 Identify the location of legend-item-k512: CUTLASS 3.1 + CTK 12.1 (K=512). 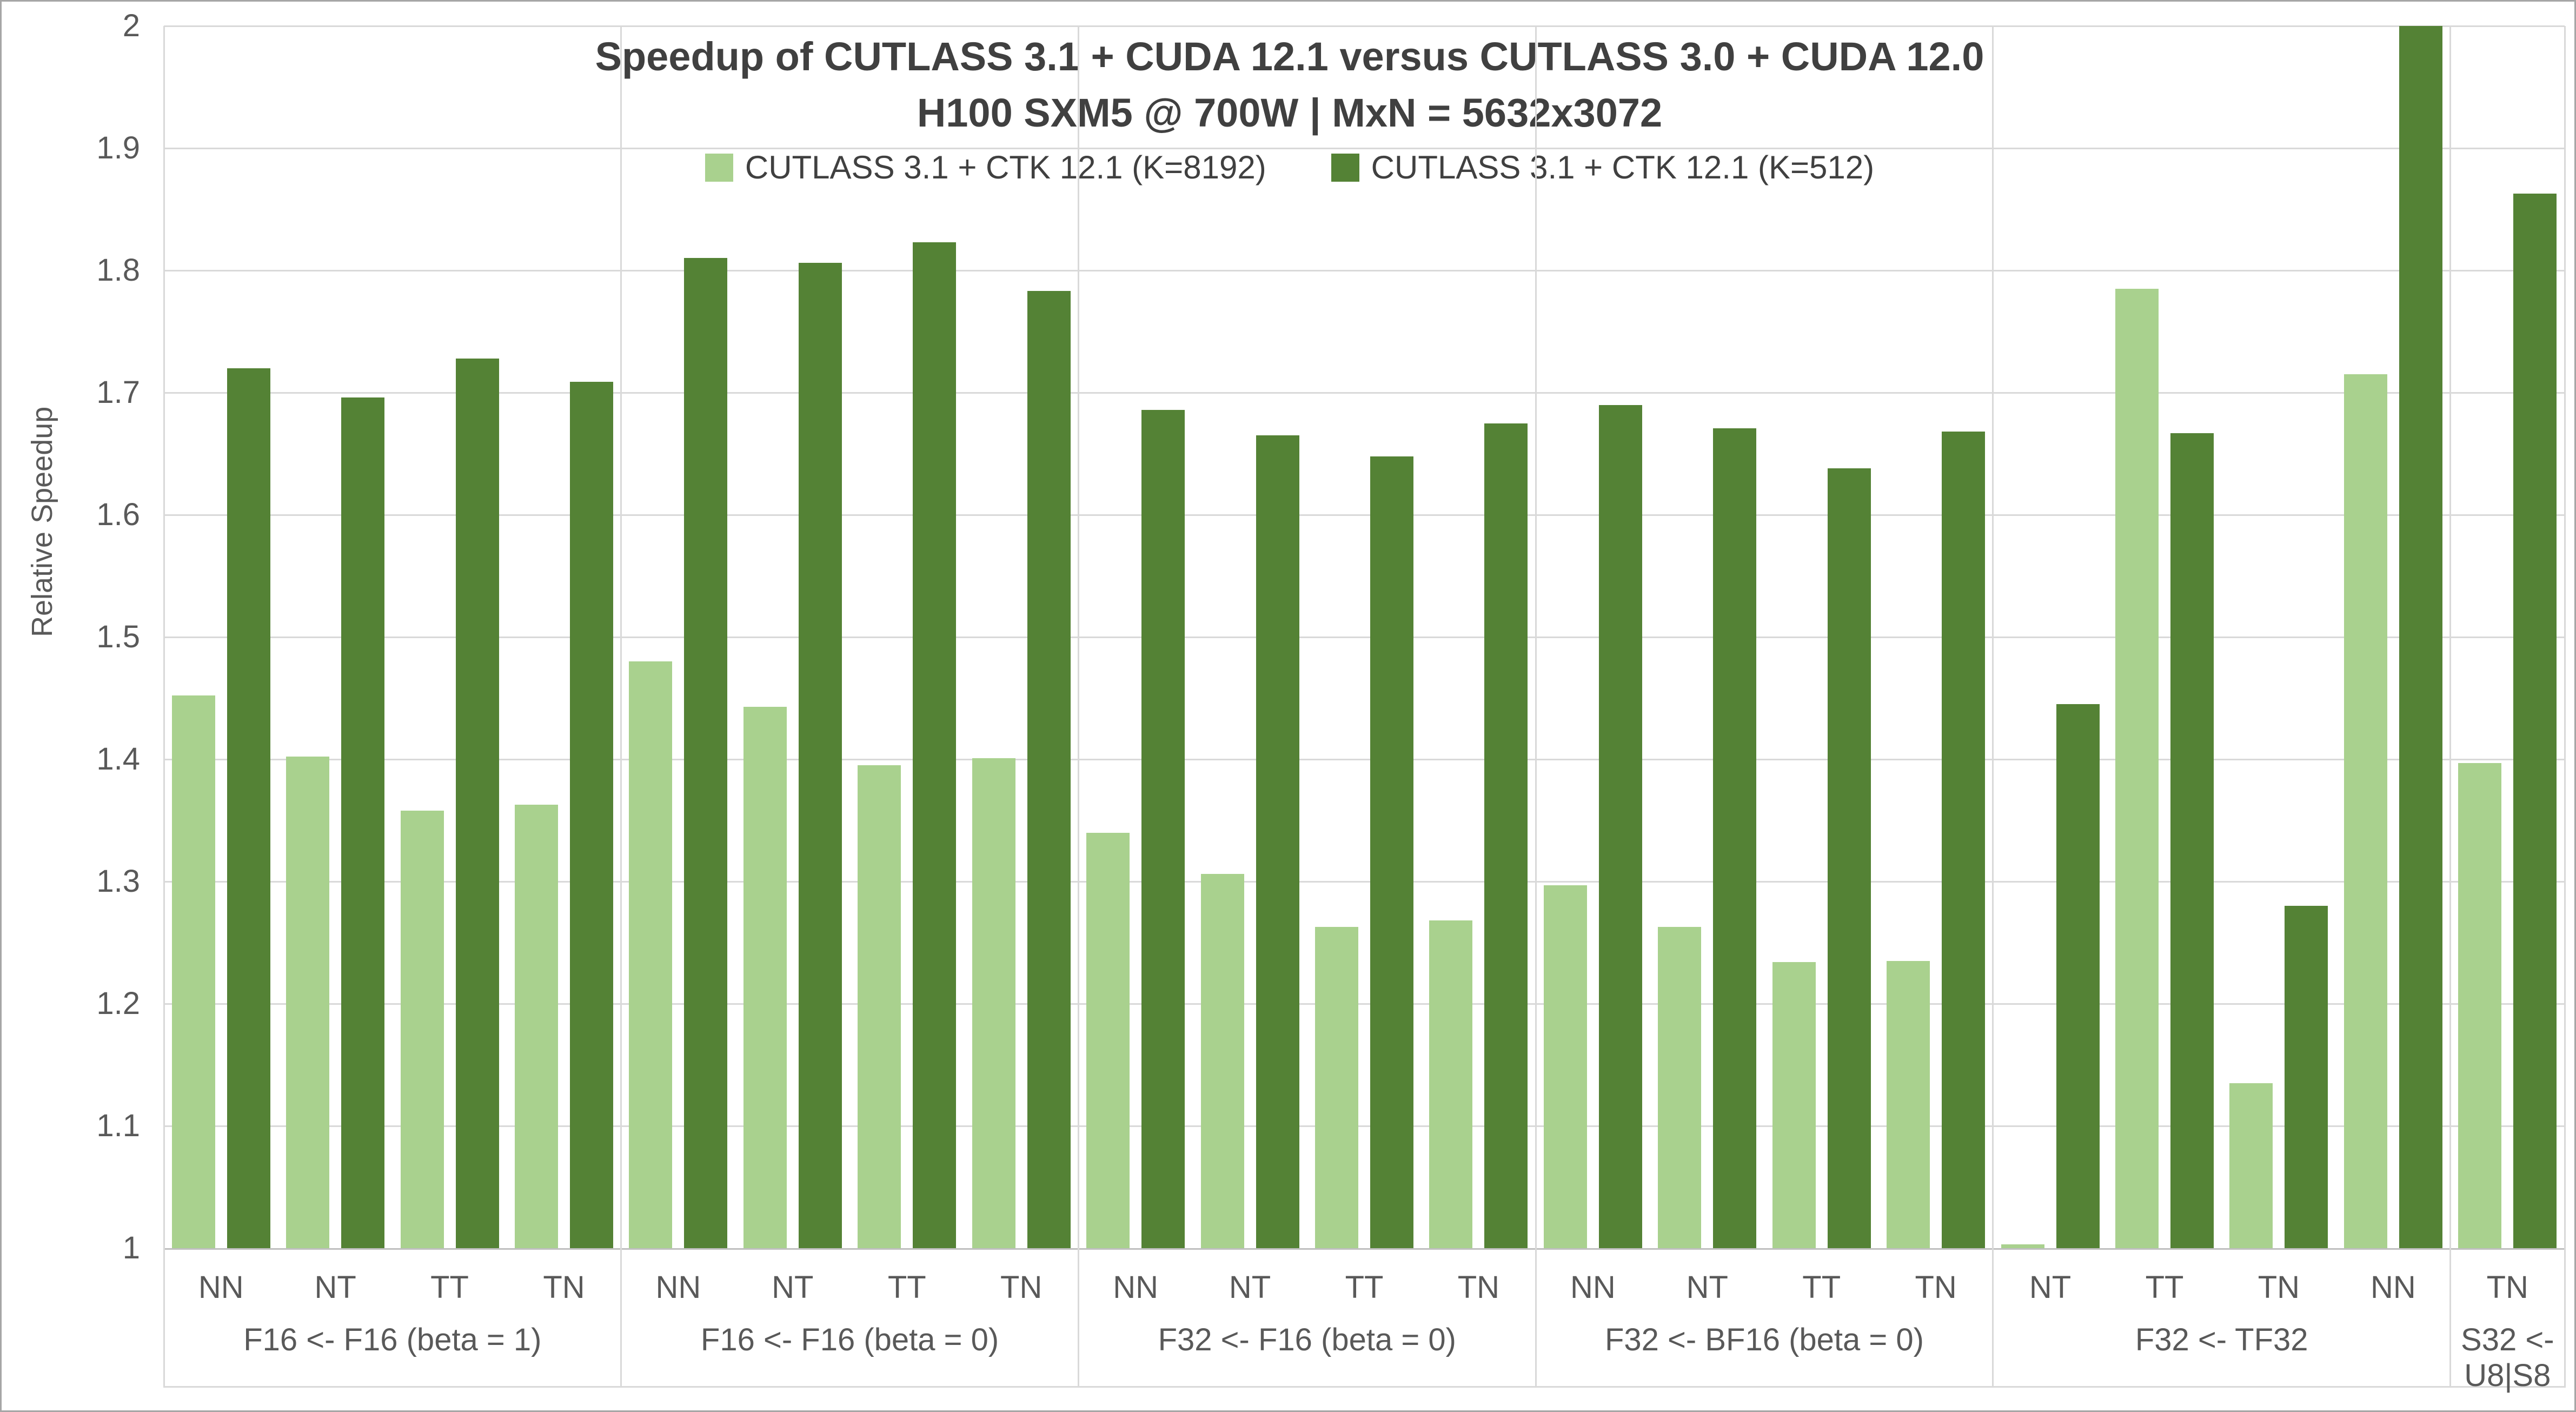
(1602, 167).